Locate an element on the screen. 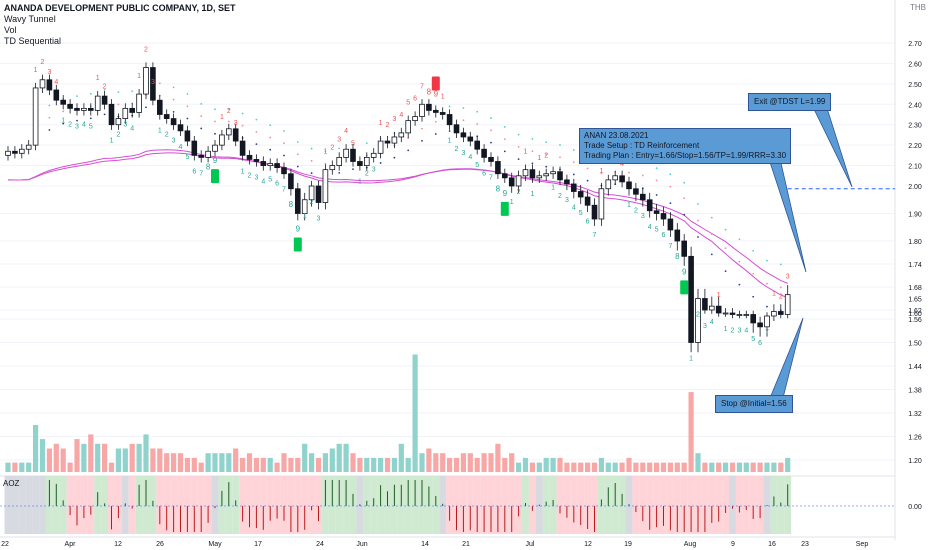 This screenshot has height=550, width=932. td-count-label: 8 is located at coordinates (498, 189).